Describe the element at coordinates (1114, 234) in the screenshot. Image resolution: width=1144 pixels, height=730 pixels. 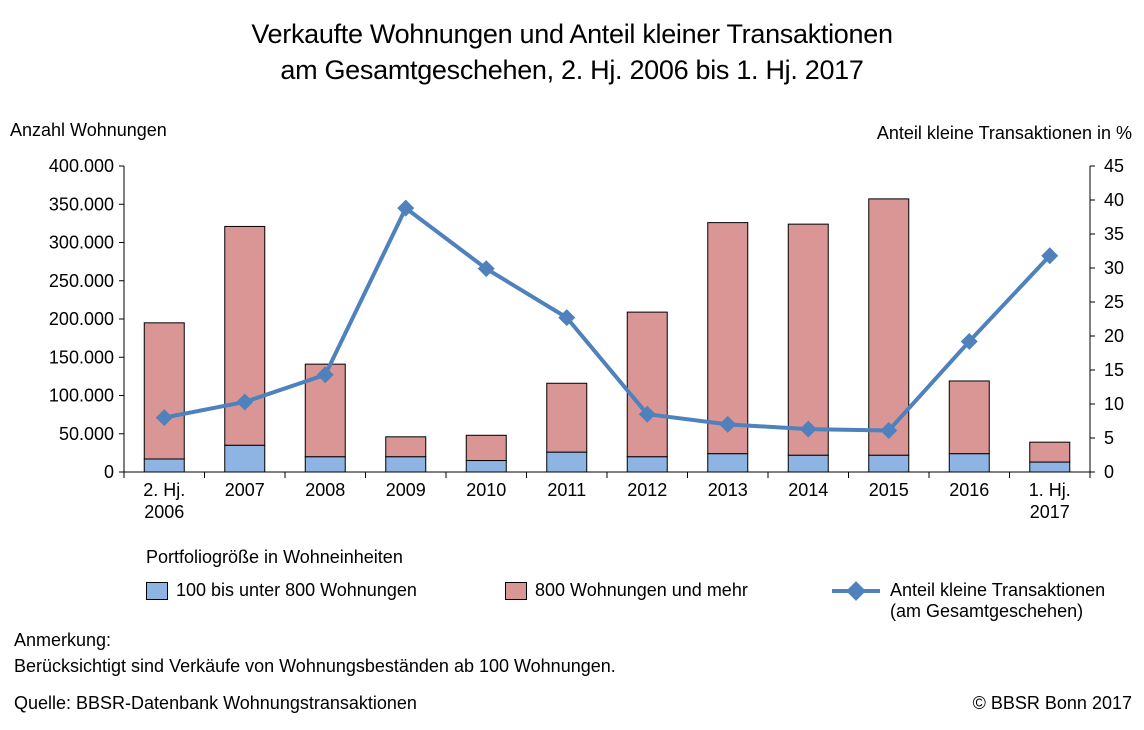
I see `y-right-tick-label: 35` at that location.